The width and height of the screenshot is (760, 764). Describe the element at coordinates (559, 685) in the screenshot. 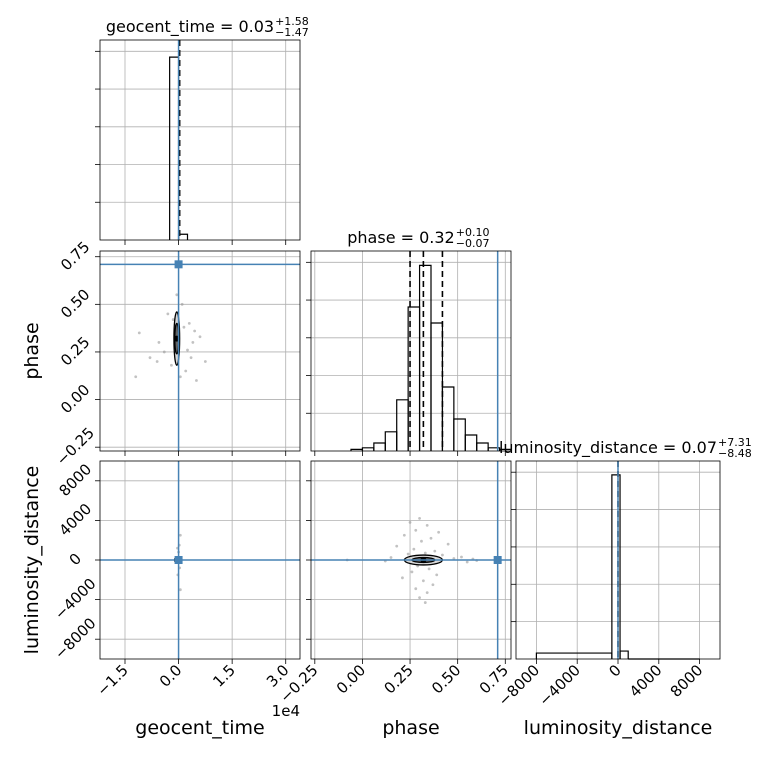

I see `tick-label-x: −4000` at that location.